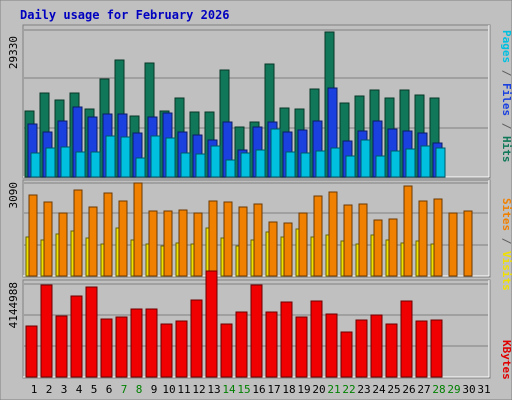 This screenshot has height=400, width=512. What do you see at coordinates (468, 389) in the screenshot?
I see `x-tick-day-30: 30` at bounding box center [468, 389].